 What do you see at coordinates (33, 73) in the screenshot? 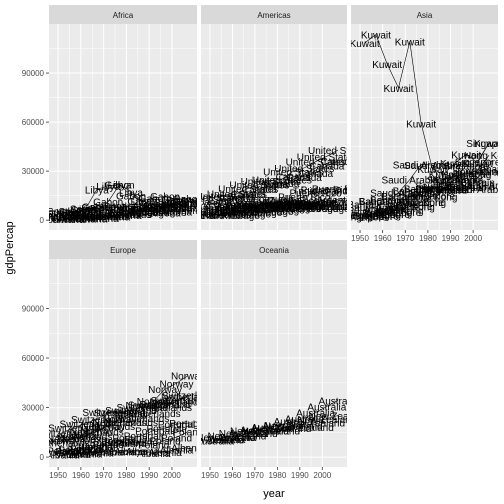
I see `y-tick-label: 90000` at bounding box center [33, 73].